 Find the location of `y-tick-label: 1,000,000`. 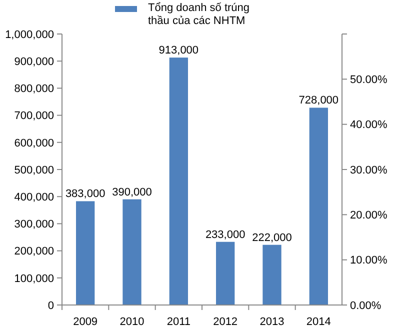

y-tick-label: 1,000,000 is located at coordinates (29, 34).